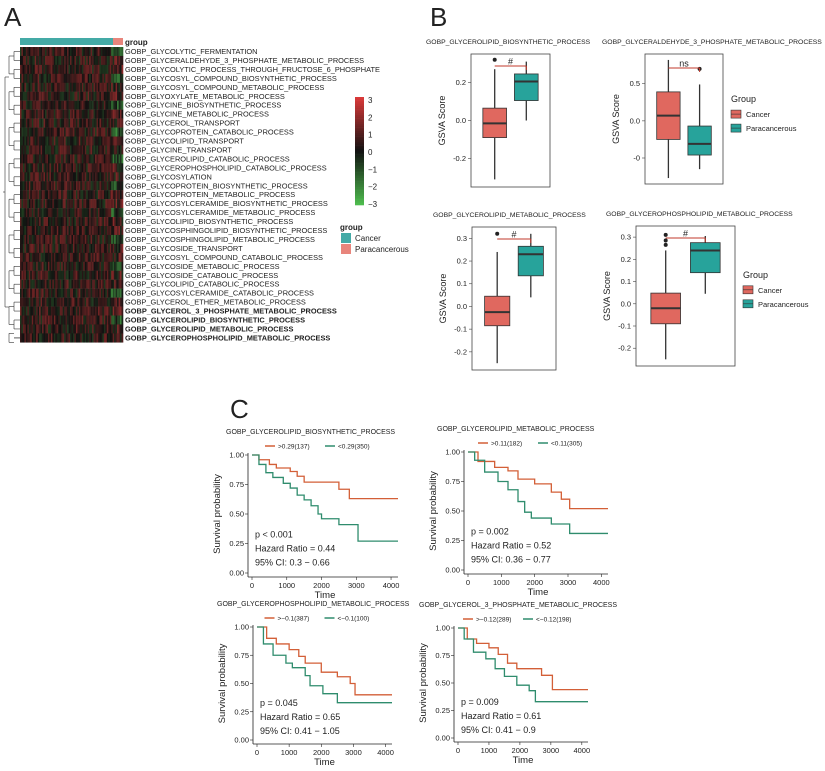  I want to click on heatmap-row-label: GOBP_GLYCOSYL_COMPOUND_CATABOLIC_PROCESS, so click(224, 257).